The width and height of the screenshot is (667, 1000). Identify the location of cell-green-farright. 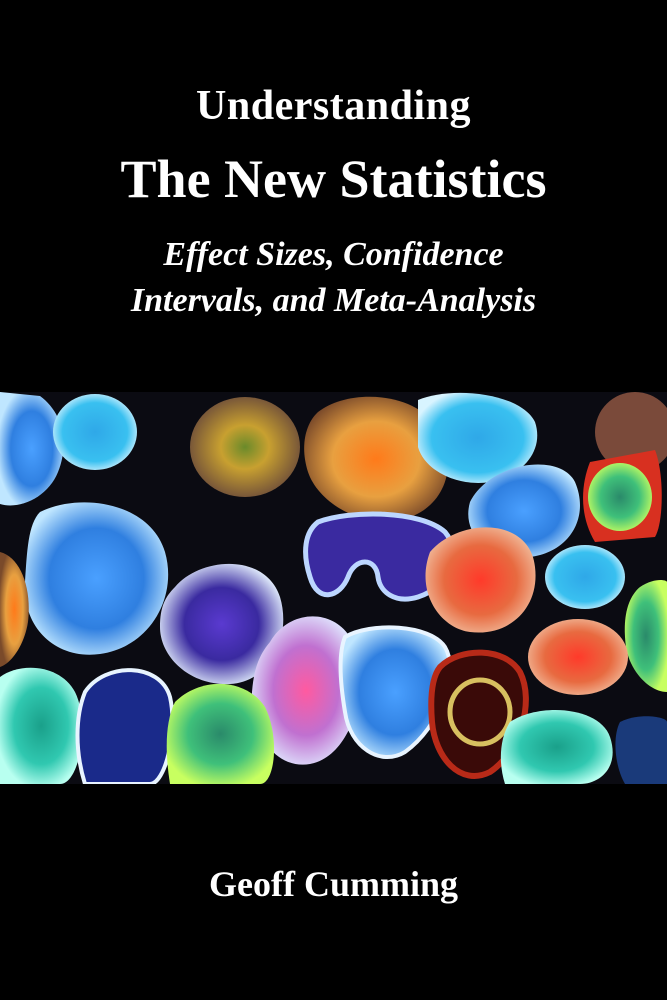
(645, 635).